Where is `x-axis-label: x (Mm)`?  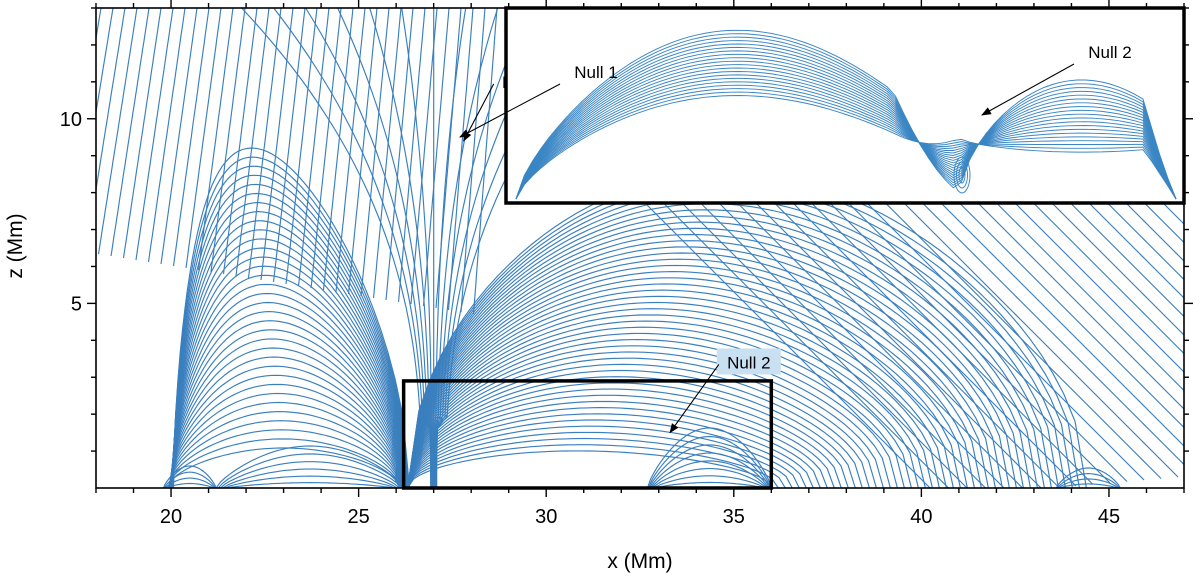 x-axis-label: x (Mm) is located at coordinates (639, 561).